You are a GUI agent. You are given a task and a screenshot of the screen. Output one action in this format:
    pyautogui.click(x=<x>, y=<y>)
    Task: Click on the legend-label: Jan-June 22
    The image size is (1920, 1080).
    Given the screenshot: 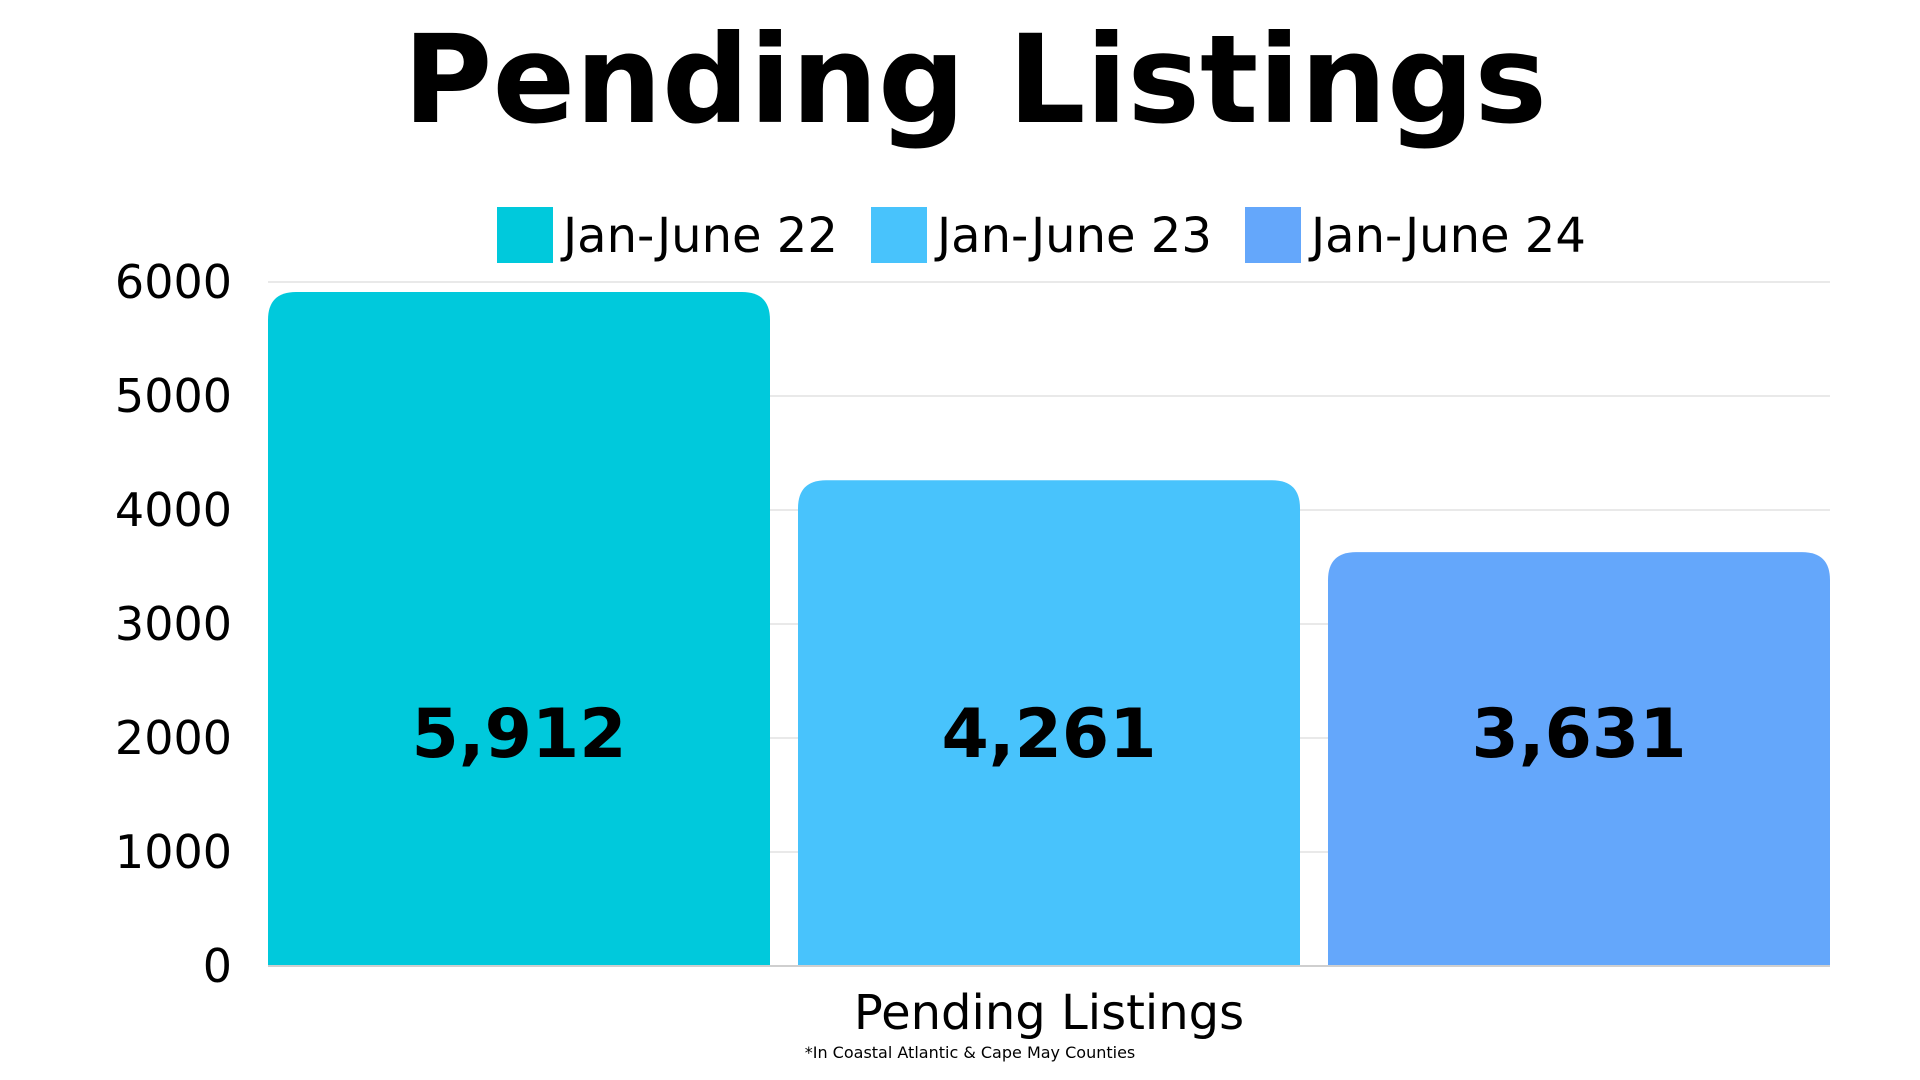 What is the action you would take?
    pyautogui.click(x=699, y=236)
    